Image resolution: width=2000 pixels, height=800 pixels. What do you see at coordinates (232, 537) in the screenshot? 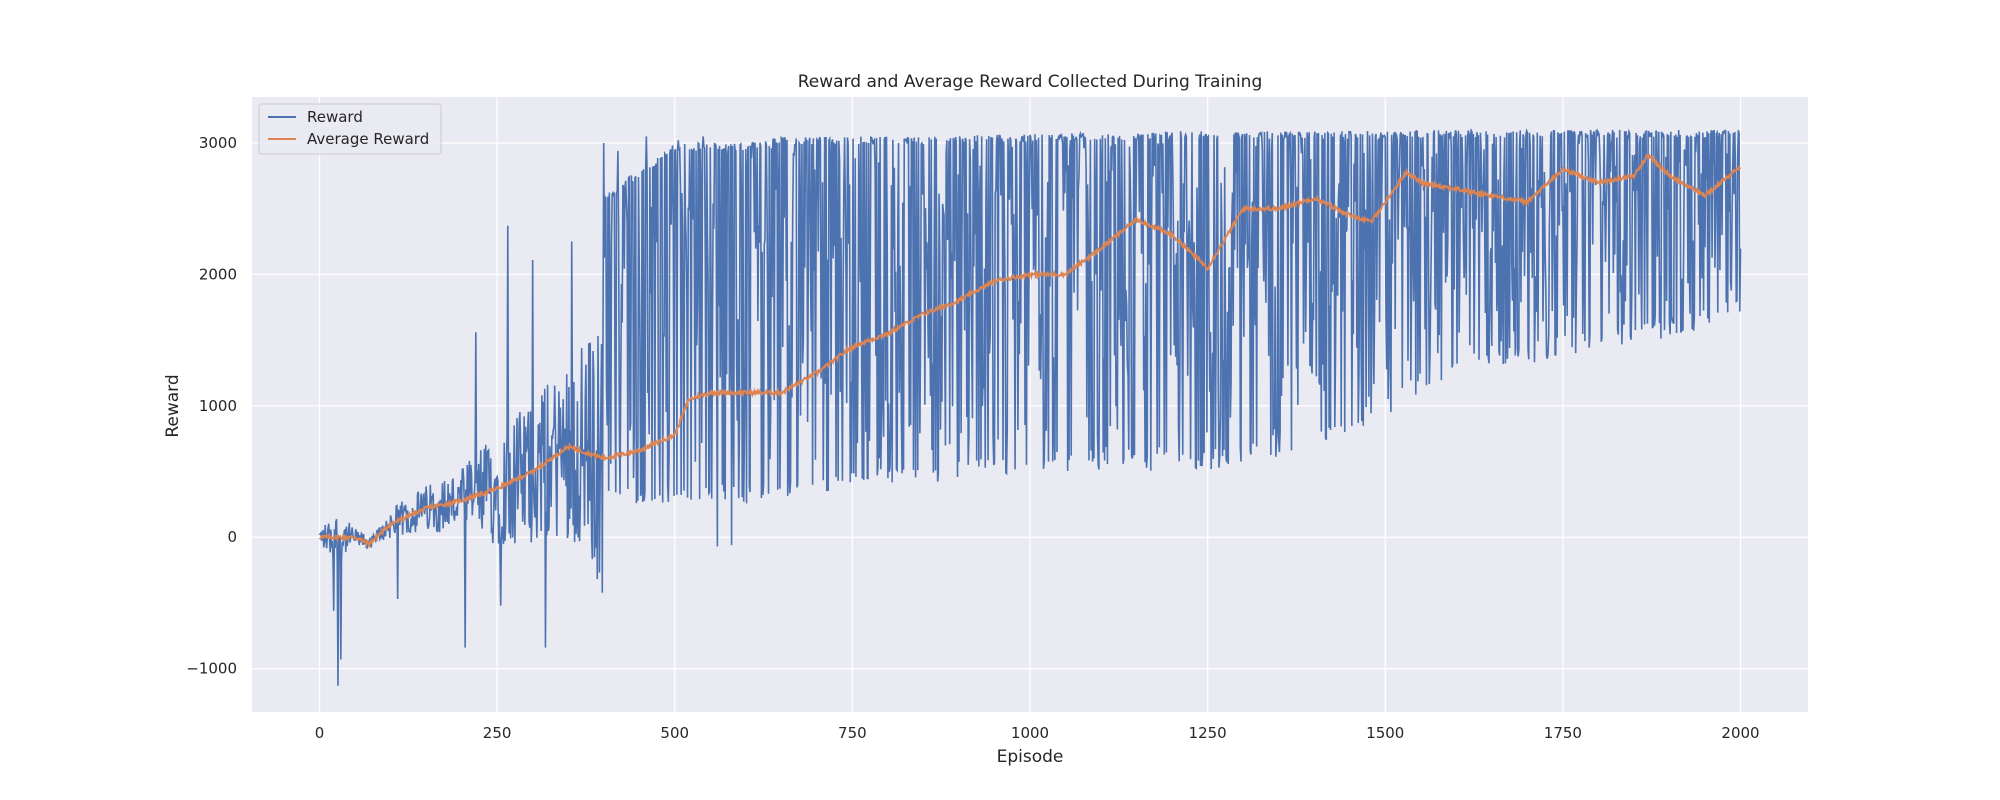
I see `y-tick-label: 0` at bounding box center [232, 537].